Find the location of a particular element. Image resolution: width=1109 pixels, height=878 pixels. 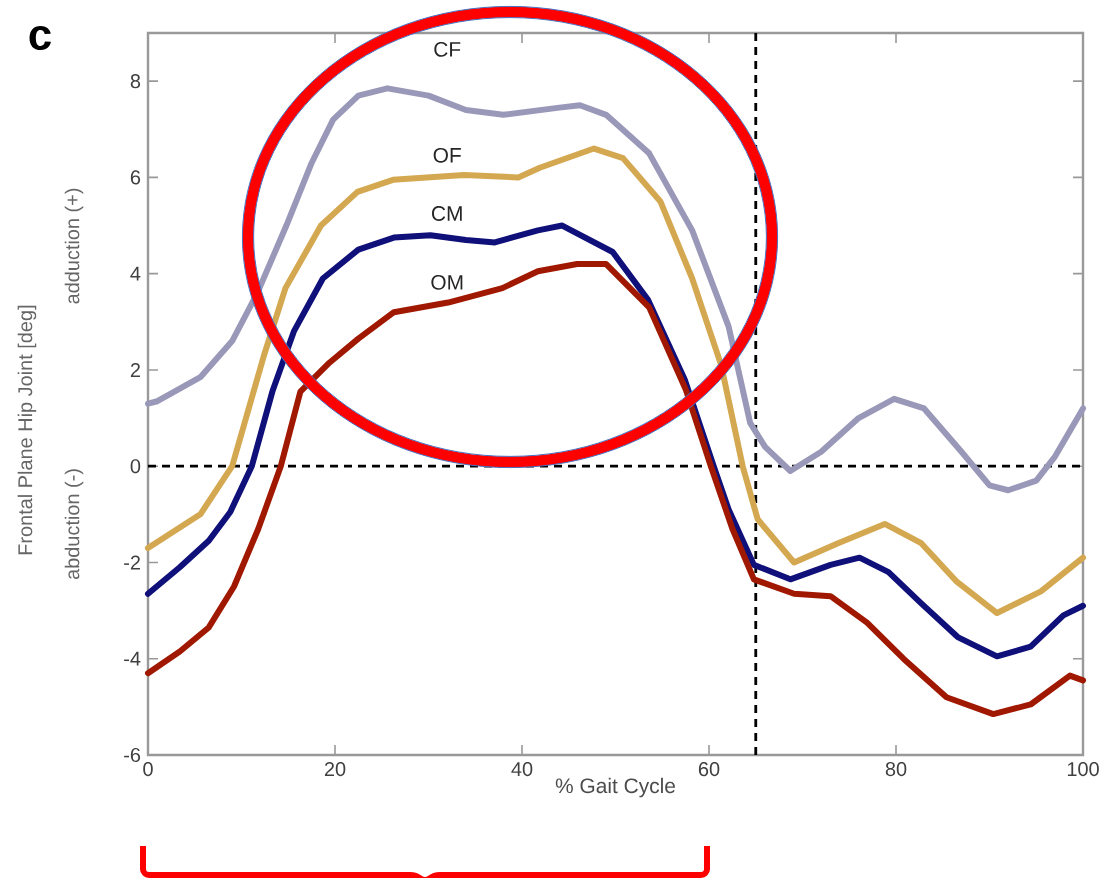

y-tick-label: 2 is located at coordinates (135, 369).